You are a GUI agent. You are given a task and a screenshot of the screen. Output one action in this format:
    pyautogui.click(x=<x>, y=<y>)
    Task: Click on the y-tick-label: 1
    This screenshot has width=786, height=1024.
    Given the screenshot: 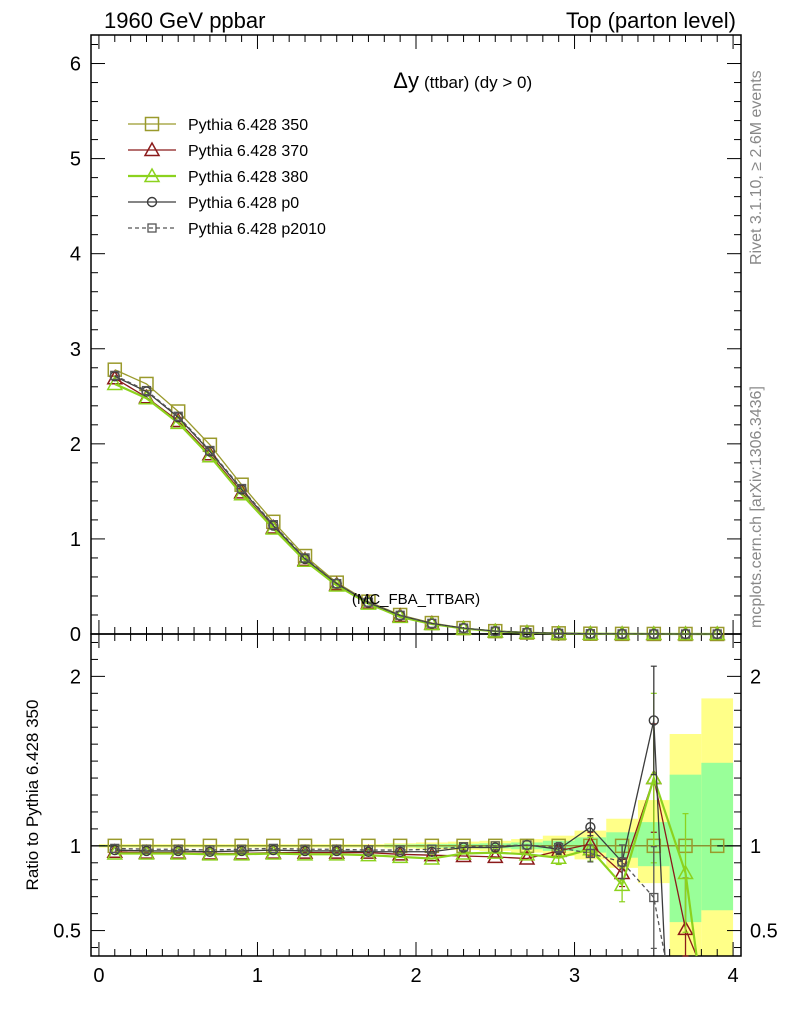 What is the action you would take?
    pyautogui.click(x=75, y=540)
    